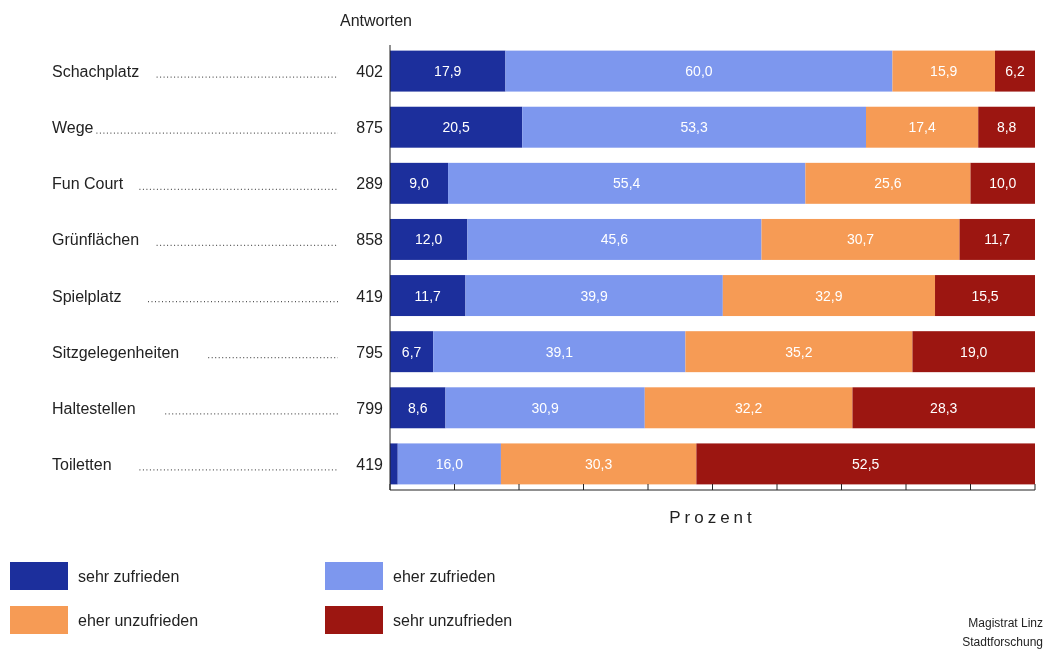  I want to click on y-tick-label: Grünflächen, so click(96, 240).